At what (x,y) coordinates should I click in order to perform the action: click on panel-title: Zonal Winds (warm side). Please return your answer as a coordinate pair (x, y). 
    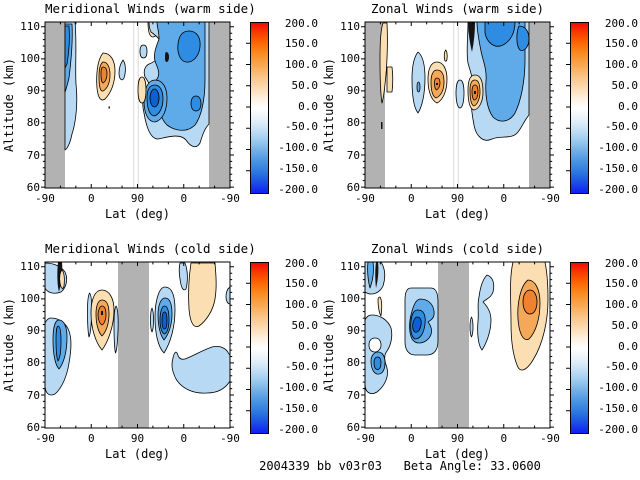
    Looking at the image, I should click on (457, 8).